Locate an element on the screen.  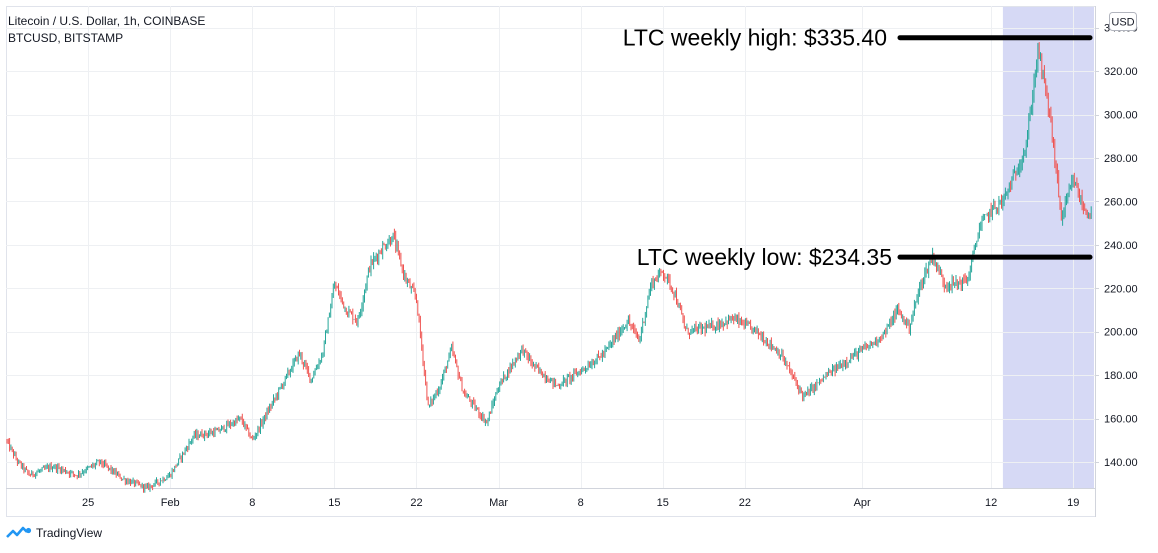
y-tick-label: 280.00 is located at coordinates (1121, 159).